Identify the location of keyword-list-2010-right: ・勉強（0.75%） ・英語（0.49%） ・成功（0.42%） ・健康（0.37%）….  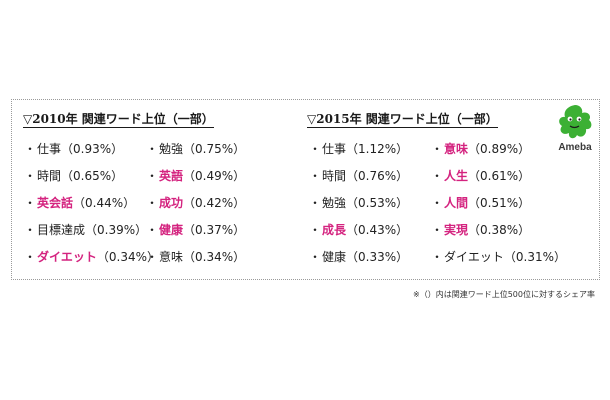
(195, 207).